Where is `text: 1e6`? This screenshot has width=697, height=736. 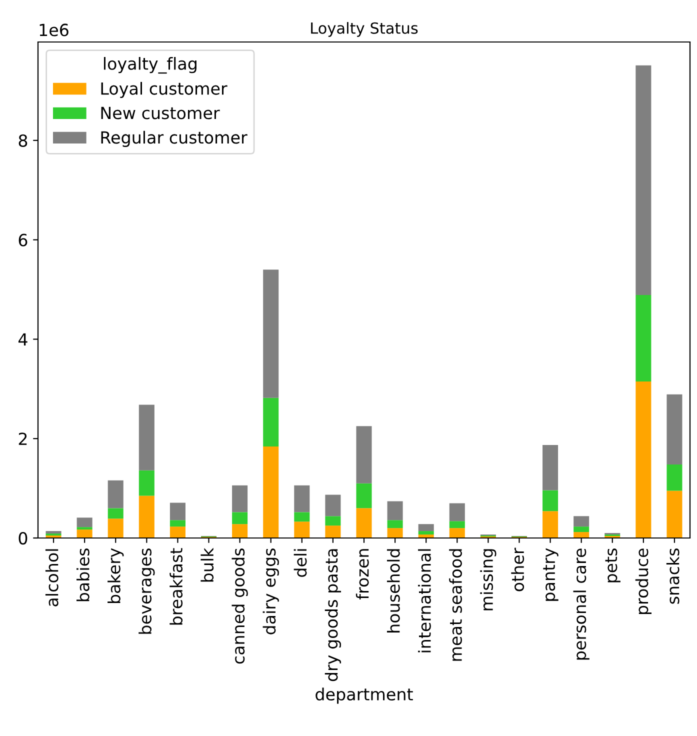 text: 1e6 is located at coordinates (54, 30).